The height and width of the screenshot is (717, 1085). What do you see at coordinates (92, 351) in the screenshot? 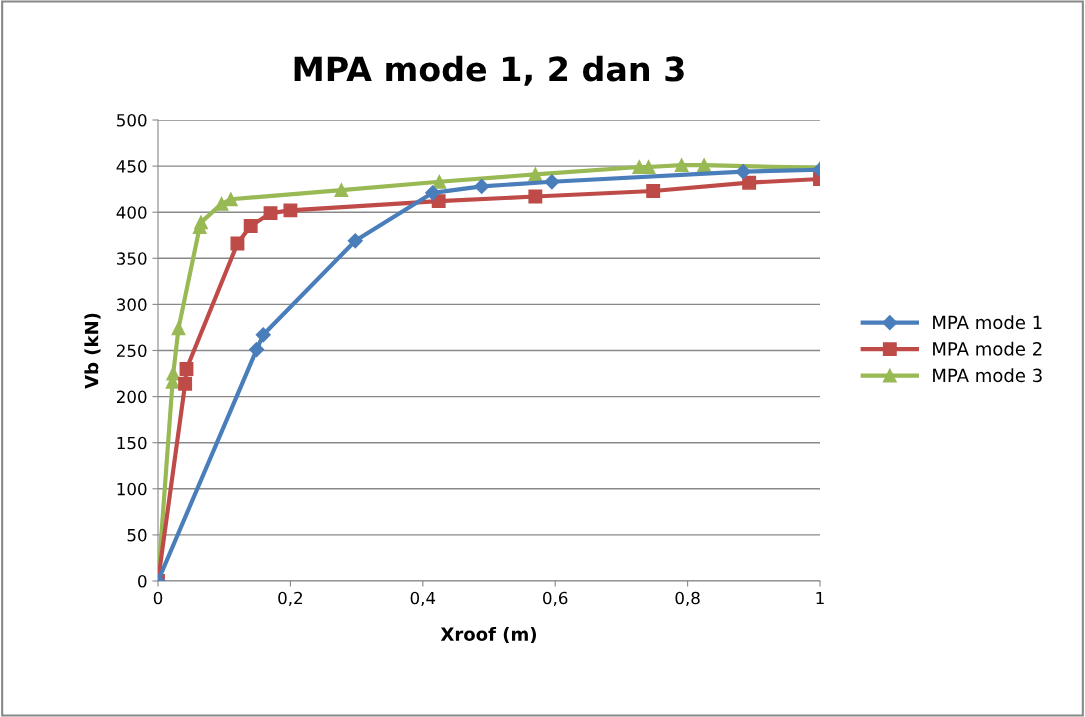
I see `y-axis-title: Vb (kN)` at bounding box center [92, 351].